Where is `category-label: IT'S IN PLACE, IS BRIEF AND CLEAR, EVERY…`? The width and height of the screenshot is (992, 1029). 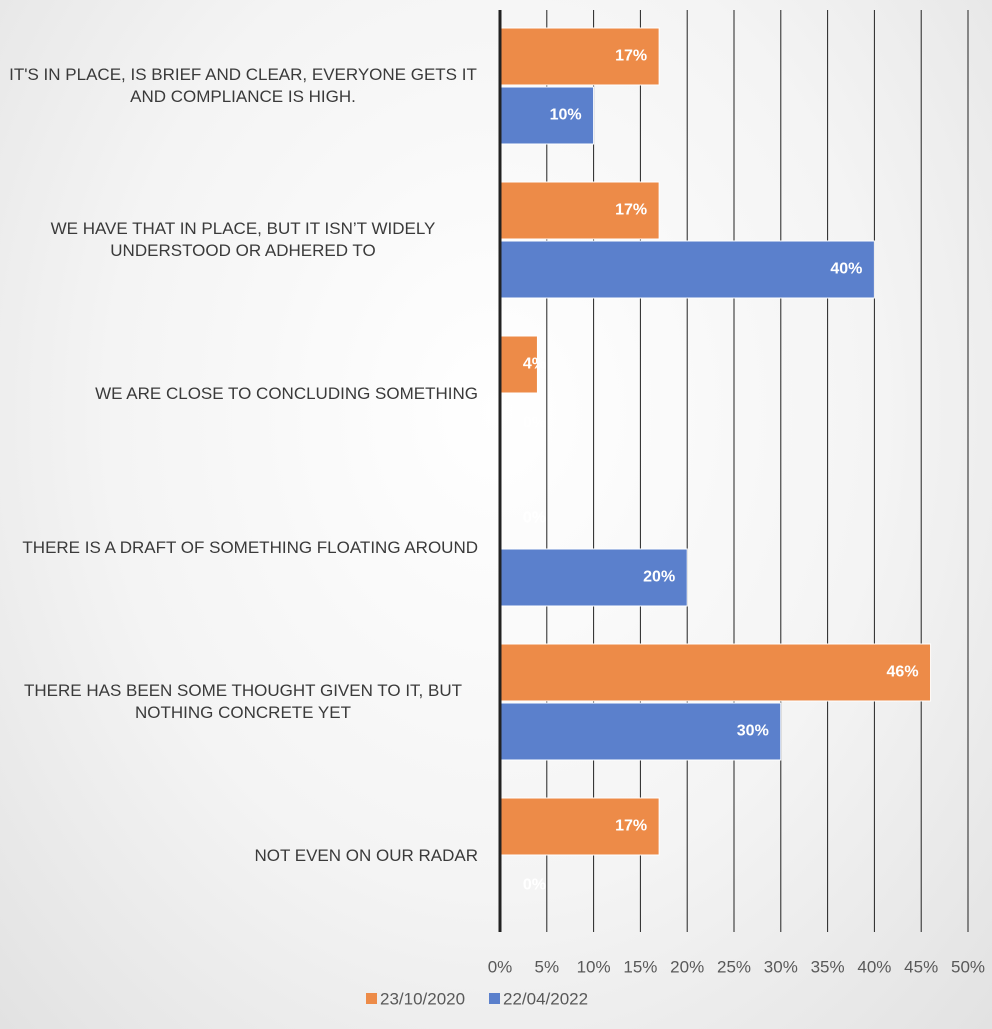 category-label: IT'S IN PLACE, IS BRIEF AND CLEAR, EVERY… is located at coordinates (243, 85).